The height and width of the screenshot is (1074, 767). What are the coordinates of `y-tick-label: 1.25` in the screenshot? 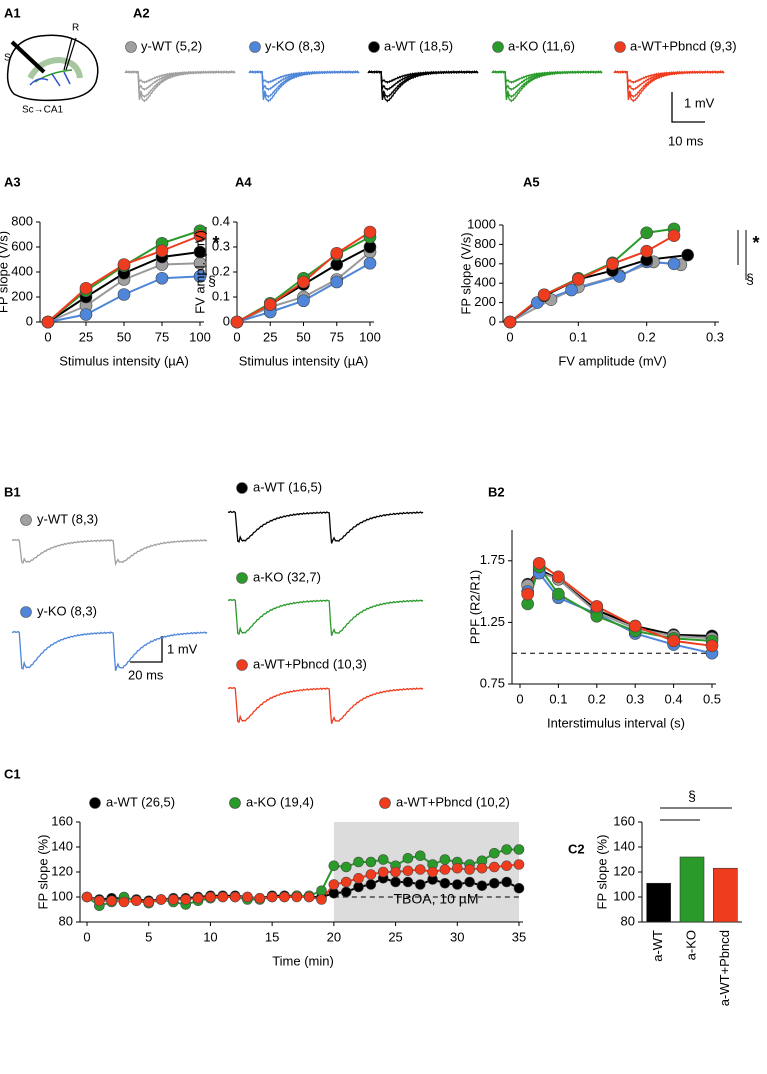 It's located at (492, 621).